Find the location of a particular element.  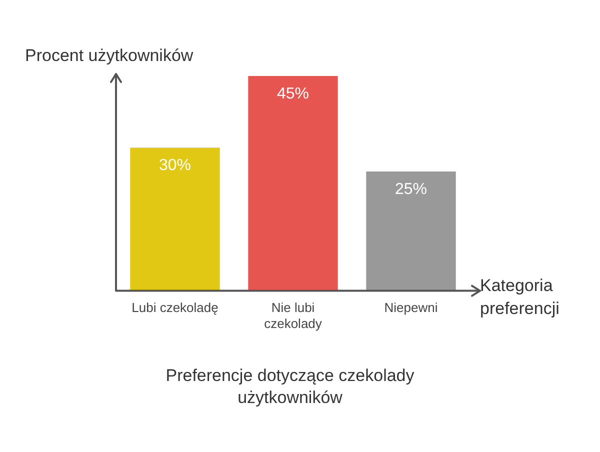

data-label: 45% is located at coordinates (293, 93).